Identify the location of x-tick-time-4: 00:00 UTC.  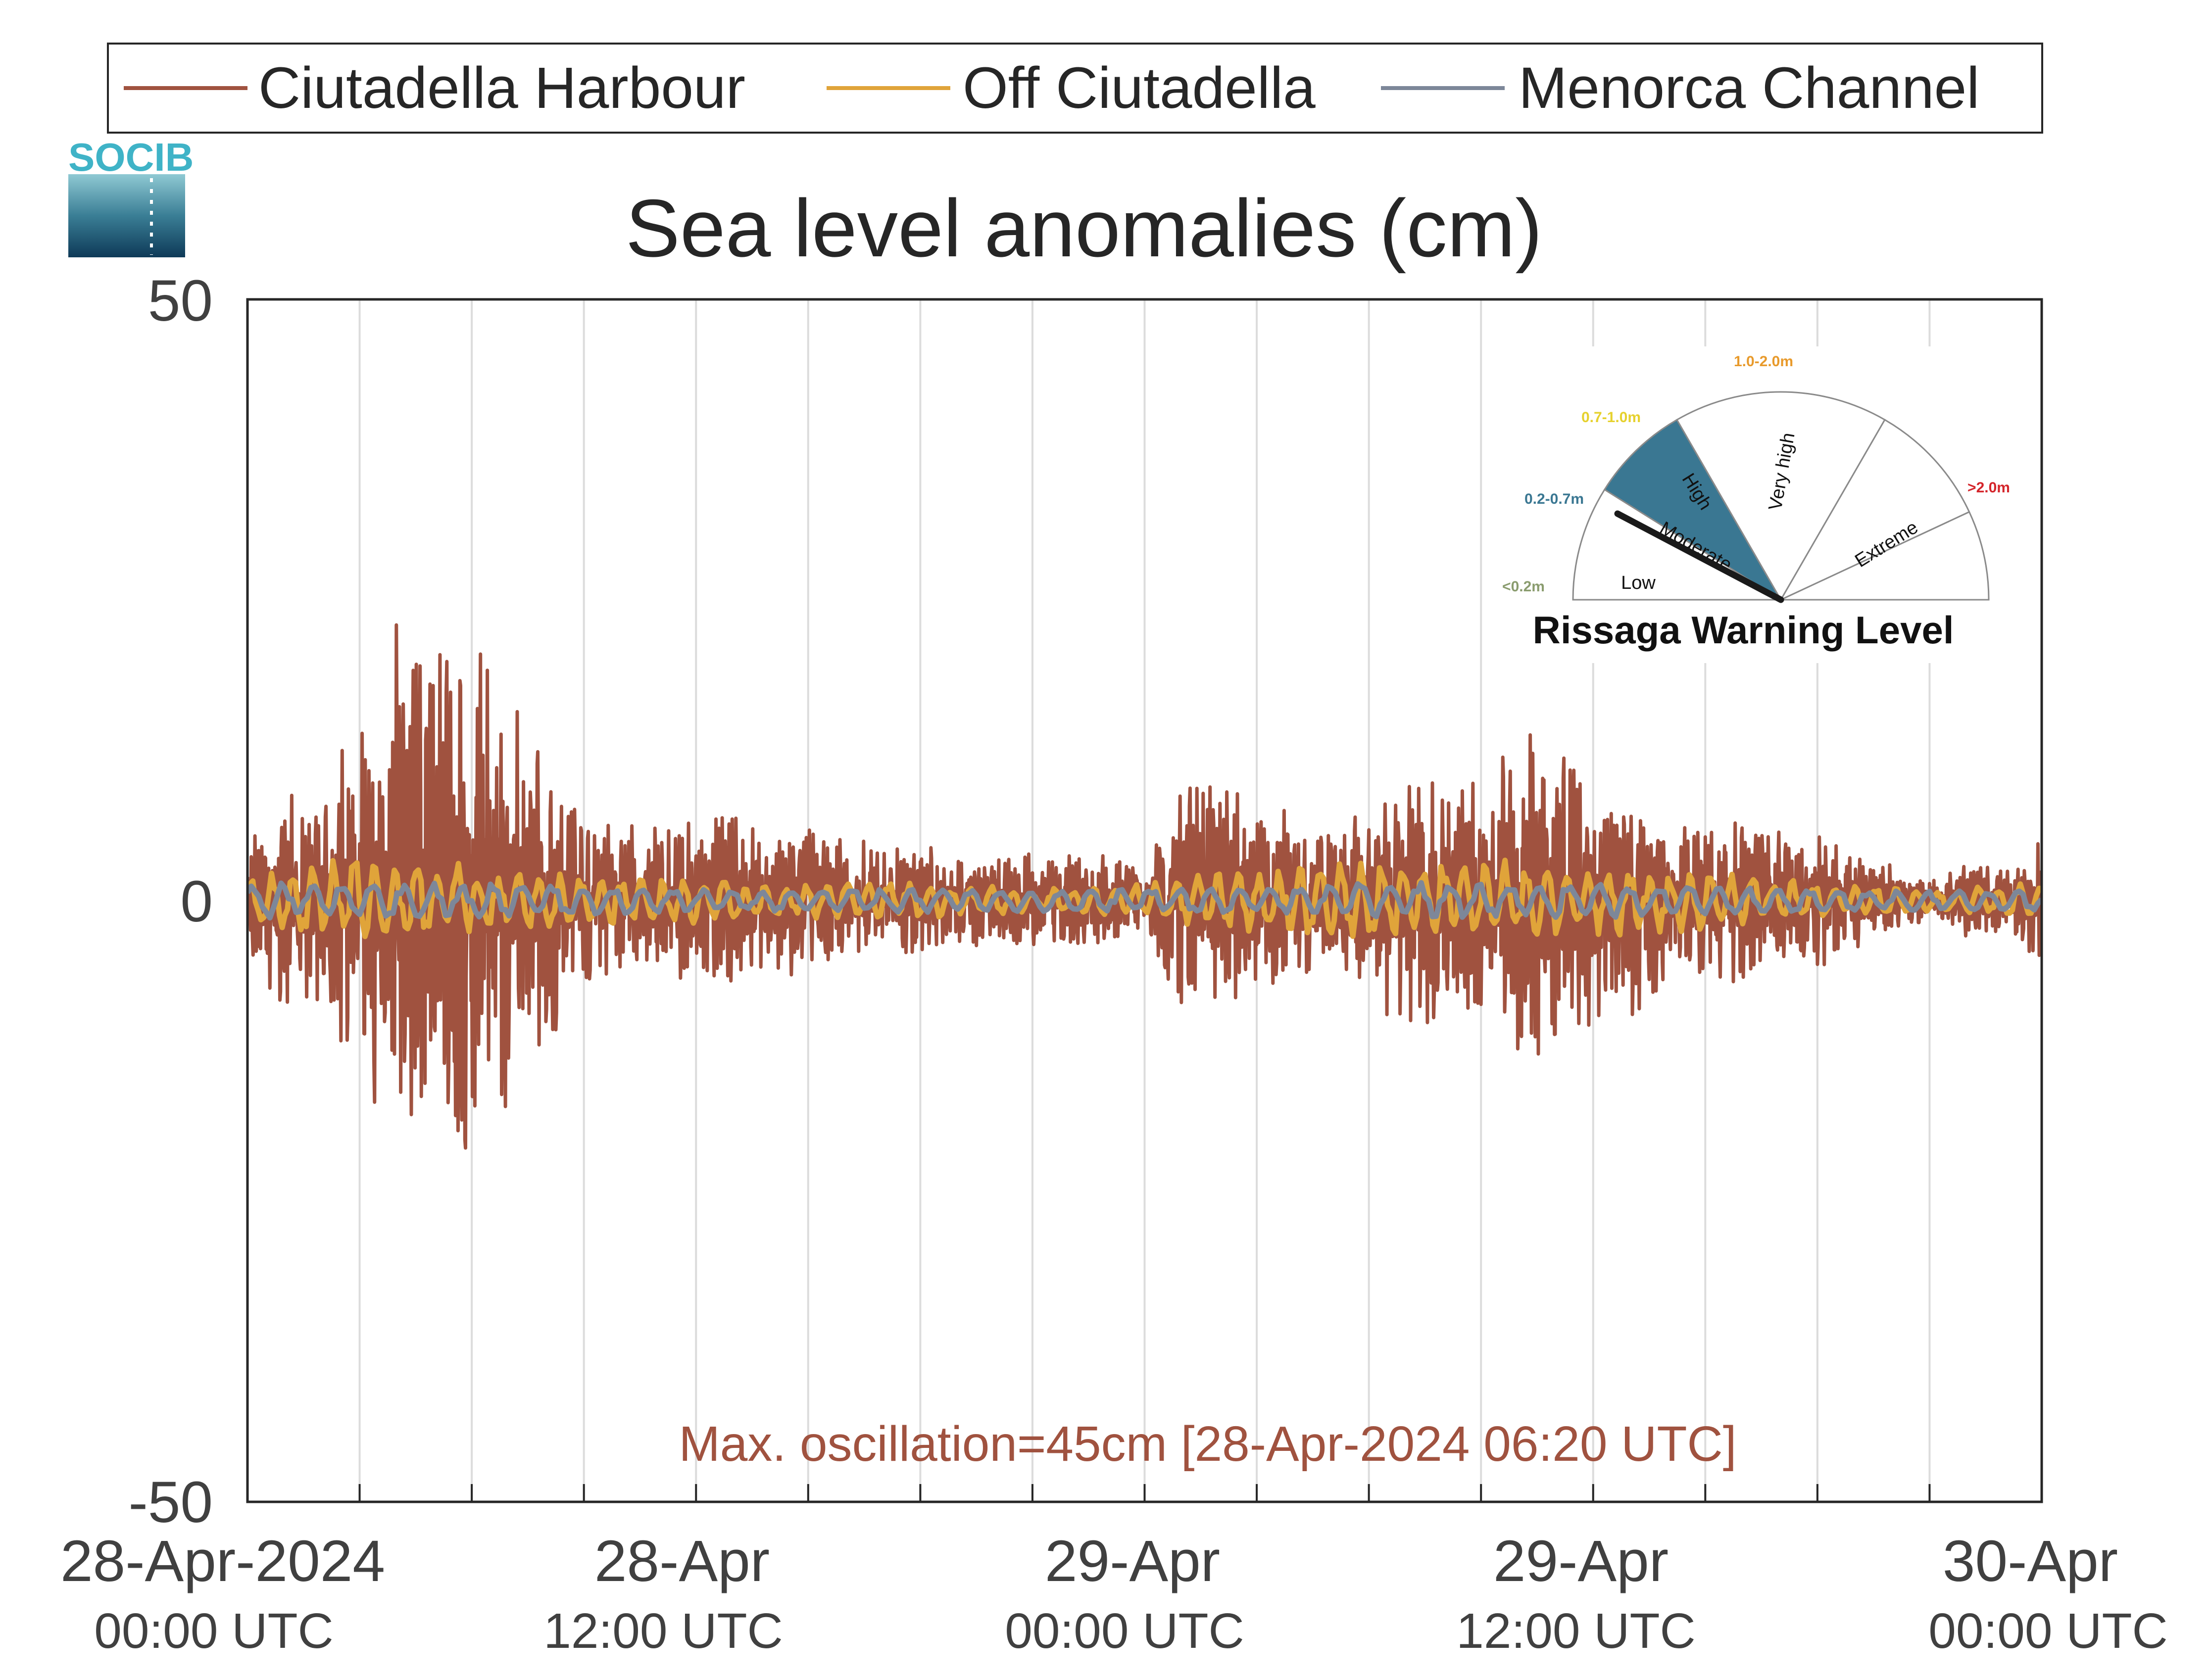
(2048, 1631).